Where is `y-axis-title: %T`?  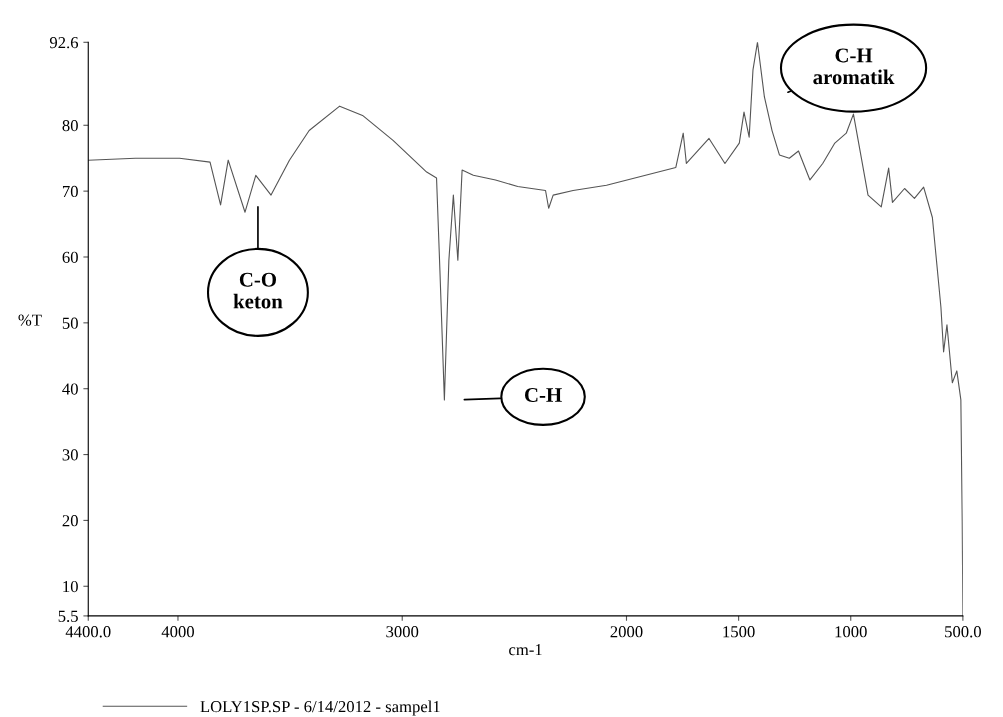 y-axis-title: %T is located at coordinates (30, 320).